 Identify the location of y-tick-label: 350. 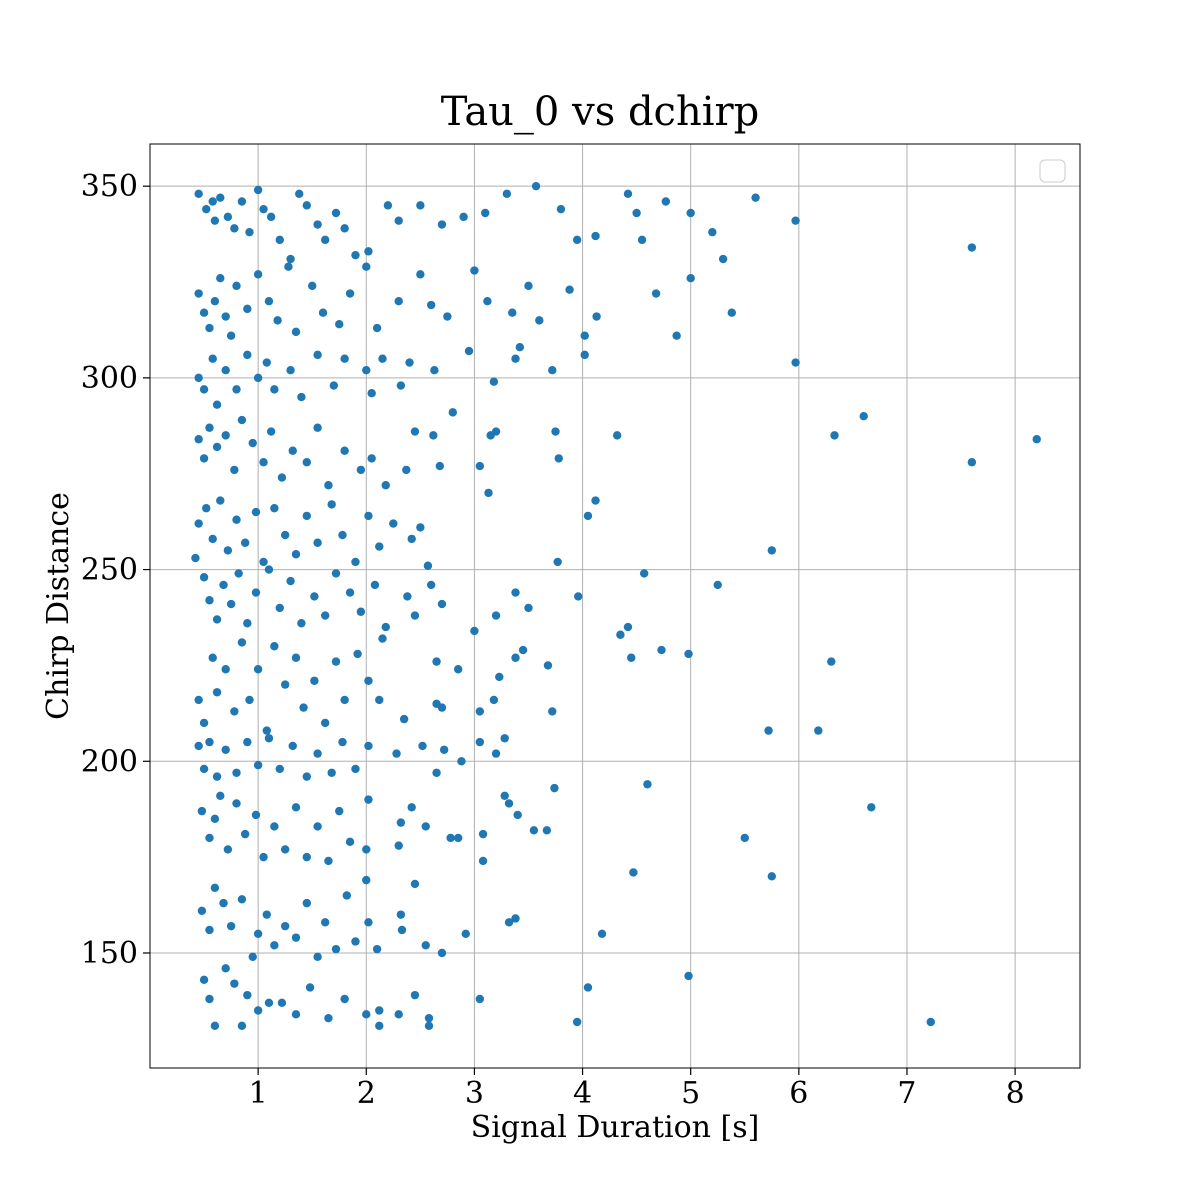
(109, 186).